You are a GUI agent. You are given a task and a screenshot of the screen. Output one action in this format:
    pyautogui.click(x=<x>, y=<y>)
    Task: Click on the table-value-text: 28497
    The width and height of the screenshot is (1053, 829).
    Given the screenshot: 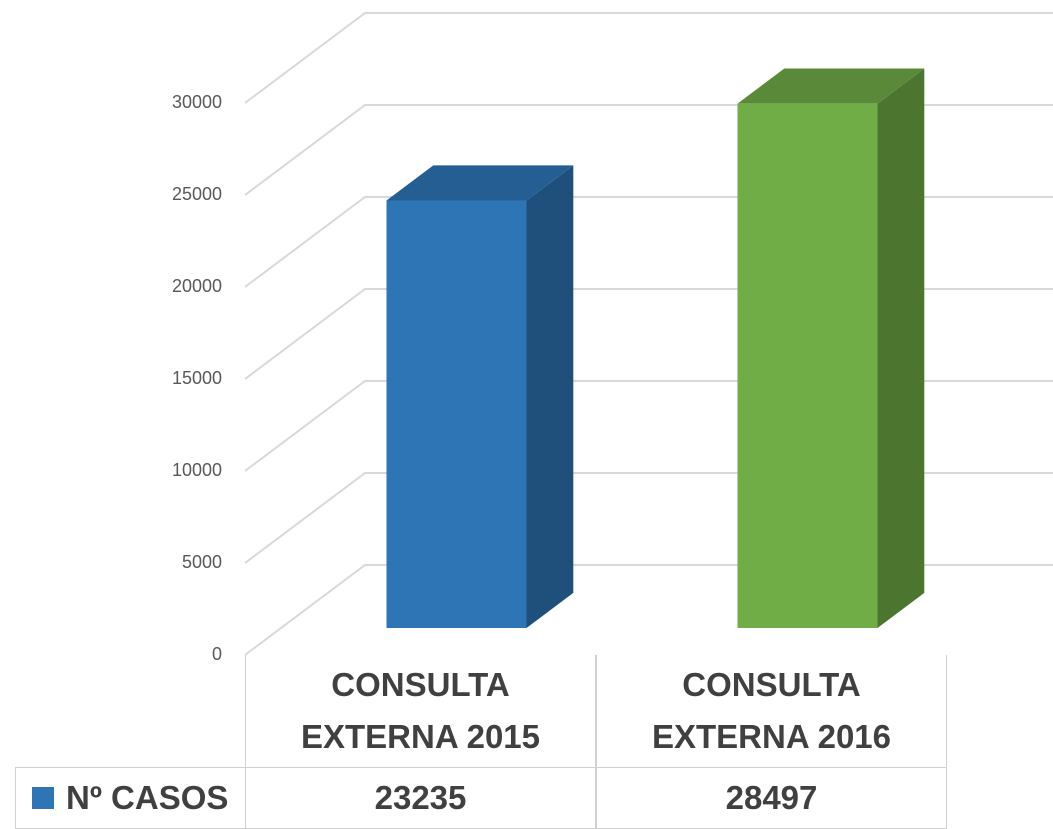 What is the action you would take?
    pyautogui.click(x=771, y=797)
    